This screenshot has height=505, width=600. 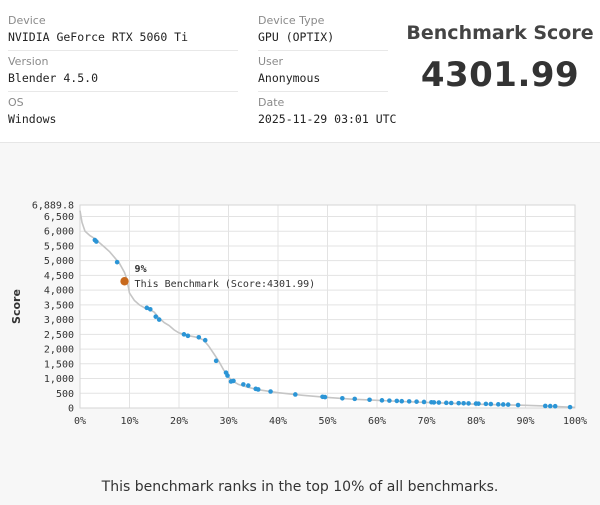 What do you see at coordinates (16, 306) in the screenshot?
I see `y-axis-label: Score` at bounding box center [16, 306].